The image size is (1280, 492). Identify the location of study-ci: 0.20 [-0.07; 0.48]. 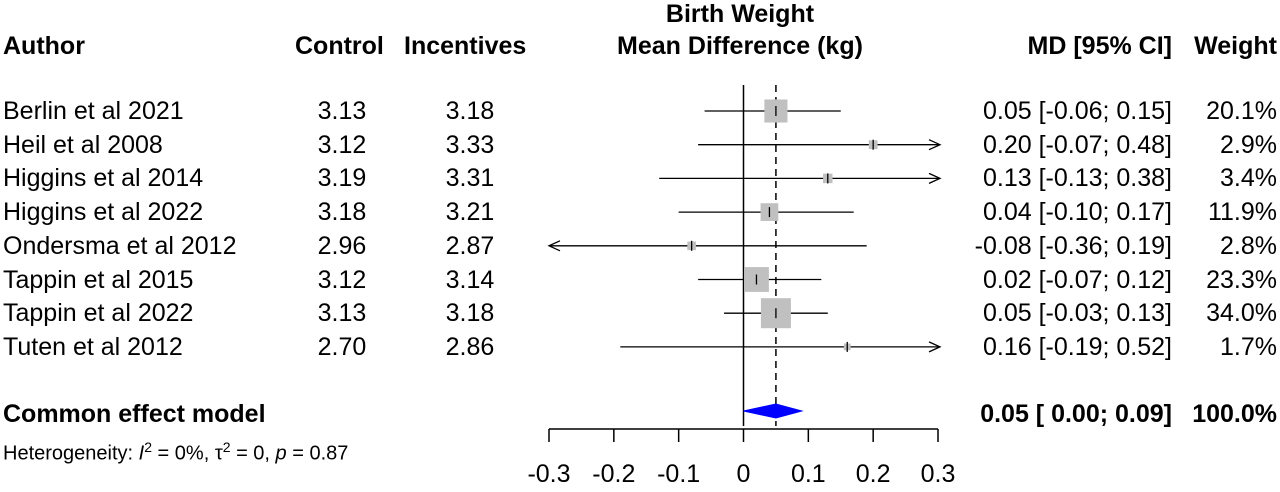
(1077, 144).